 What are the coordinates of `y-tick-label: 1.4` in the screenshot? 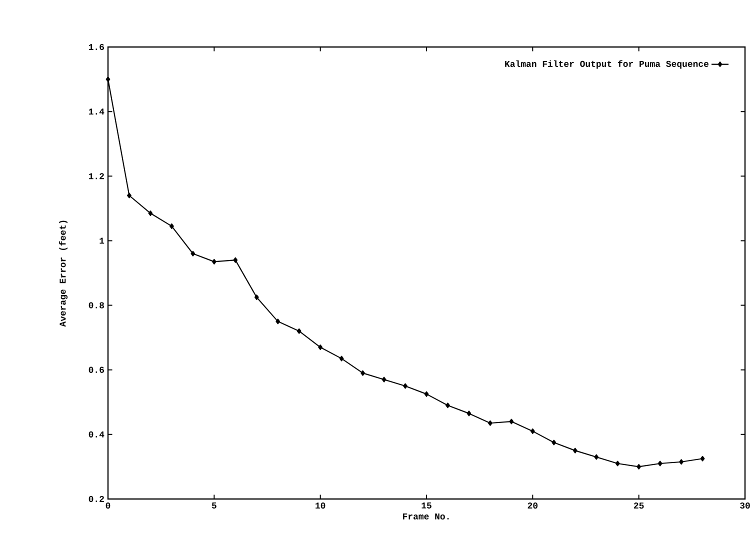 It's located at (96, 111).